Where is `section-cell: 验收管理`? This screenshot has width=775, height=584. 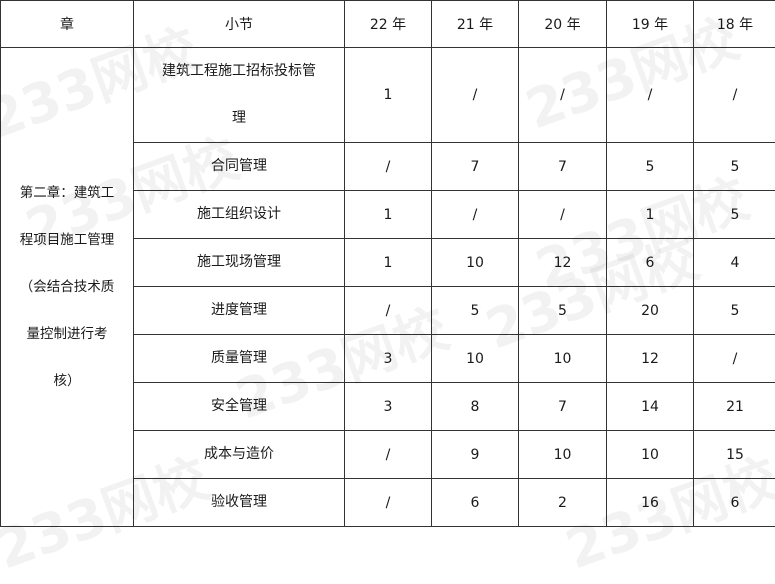
section-cell: 验收管理 is located at coordinates (239, 503).